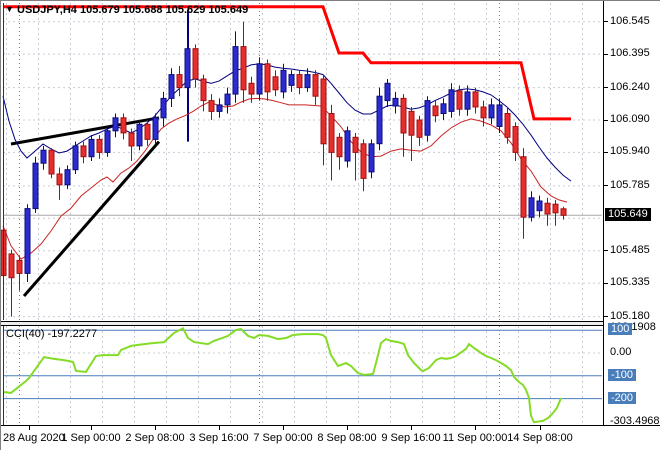 The image size is (660, 451). I want to click on price-axis-label: 105.785, so click(630, 184).